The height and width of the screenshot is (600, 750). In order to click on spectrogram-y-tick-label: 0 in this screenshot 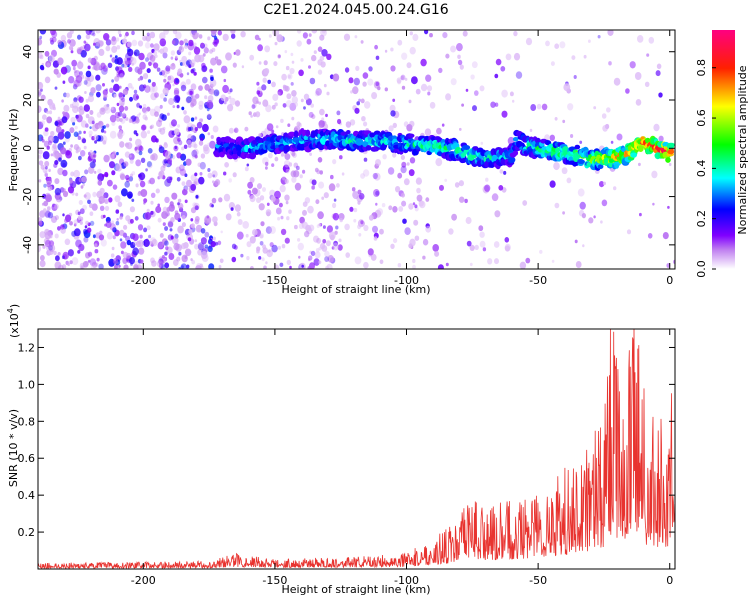, I will do `click(27, 148)`.